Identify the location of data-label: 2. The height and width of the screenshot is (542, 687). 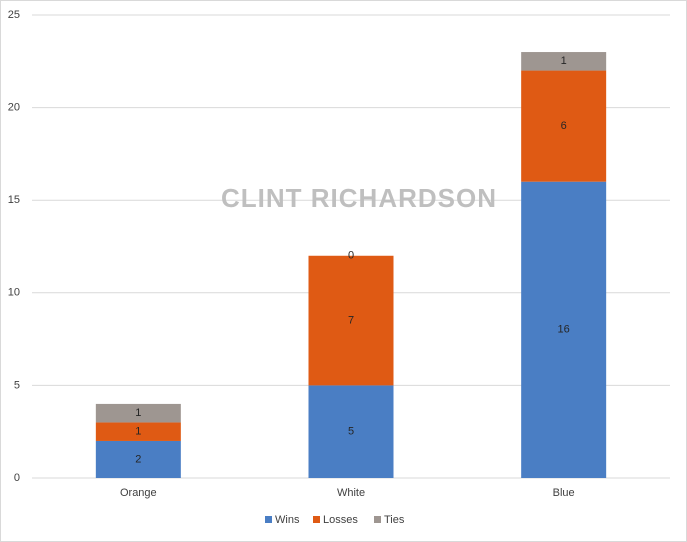
(138, 459).